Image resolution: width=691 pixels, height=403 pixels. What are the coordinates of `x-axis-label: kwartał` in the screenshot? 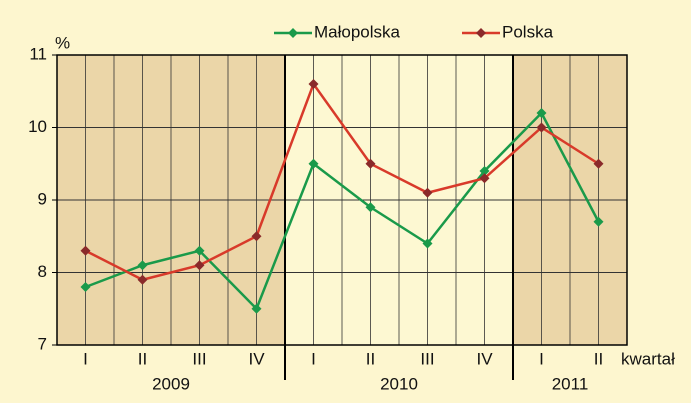 It's located at (648, 358).